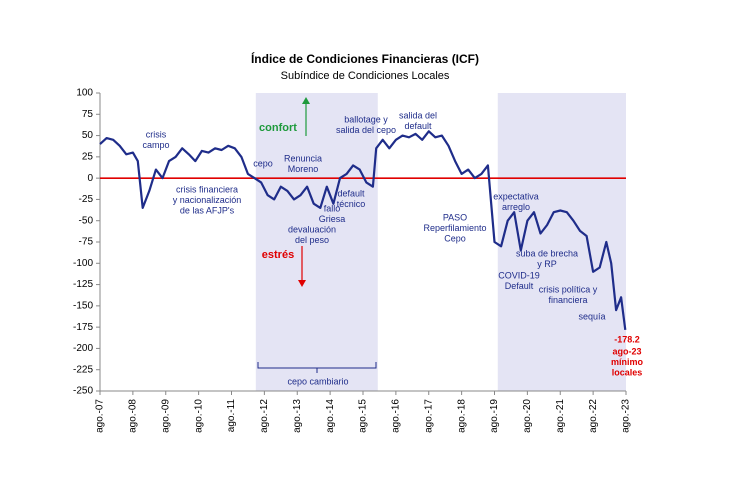 This screenshot has width=730, height=477. I want to click on x-tick-label: ago.-23, so click(626, 416).